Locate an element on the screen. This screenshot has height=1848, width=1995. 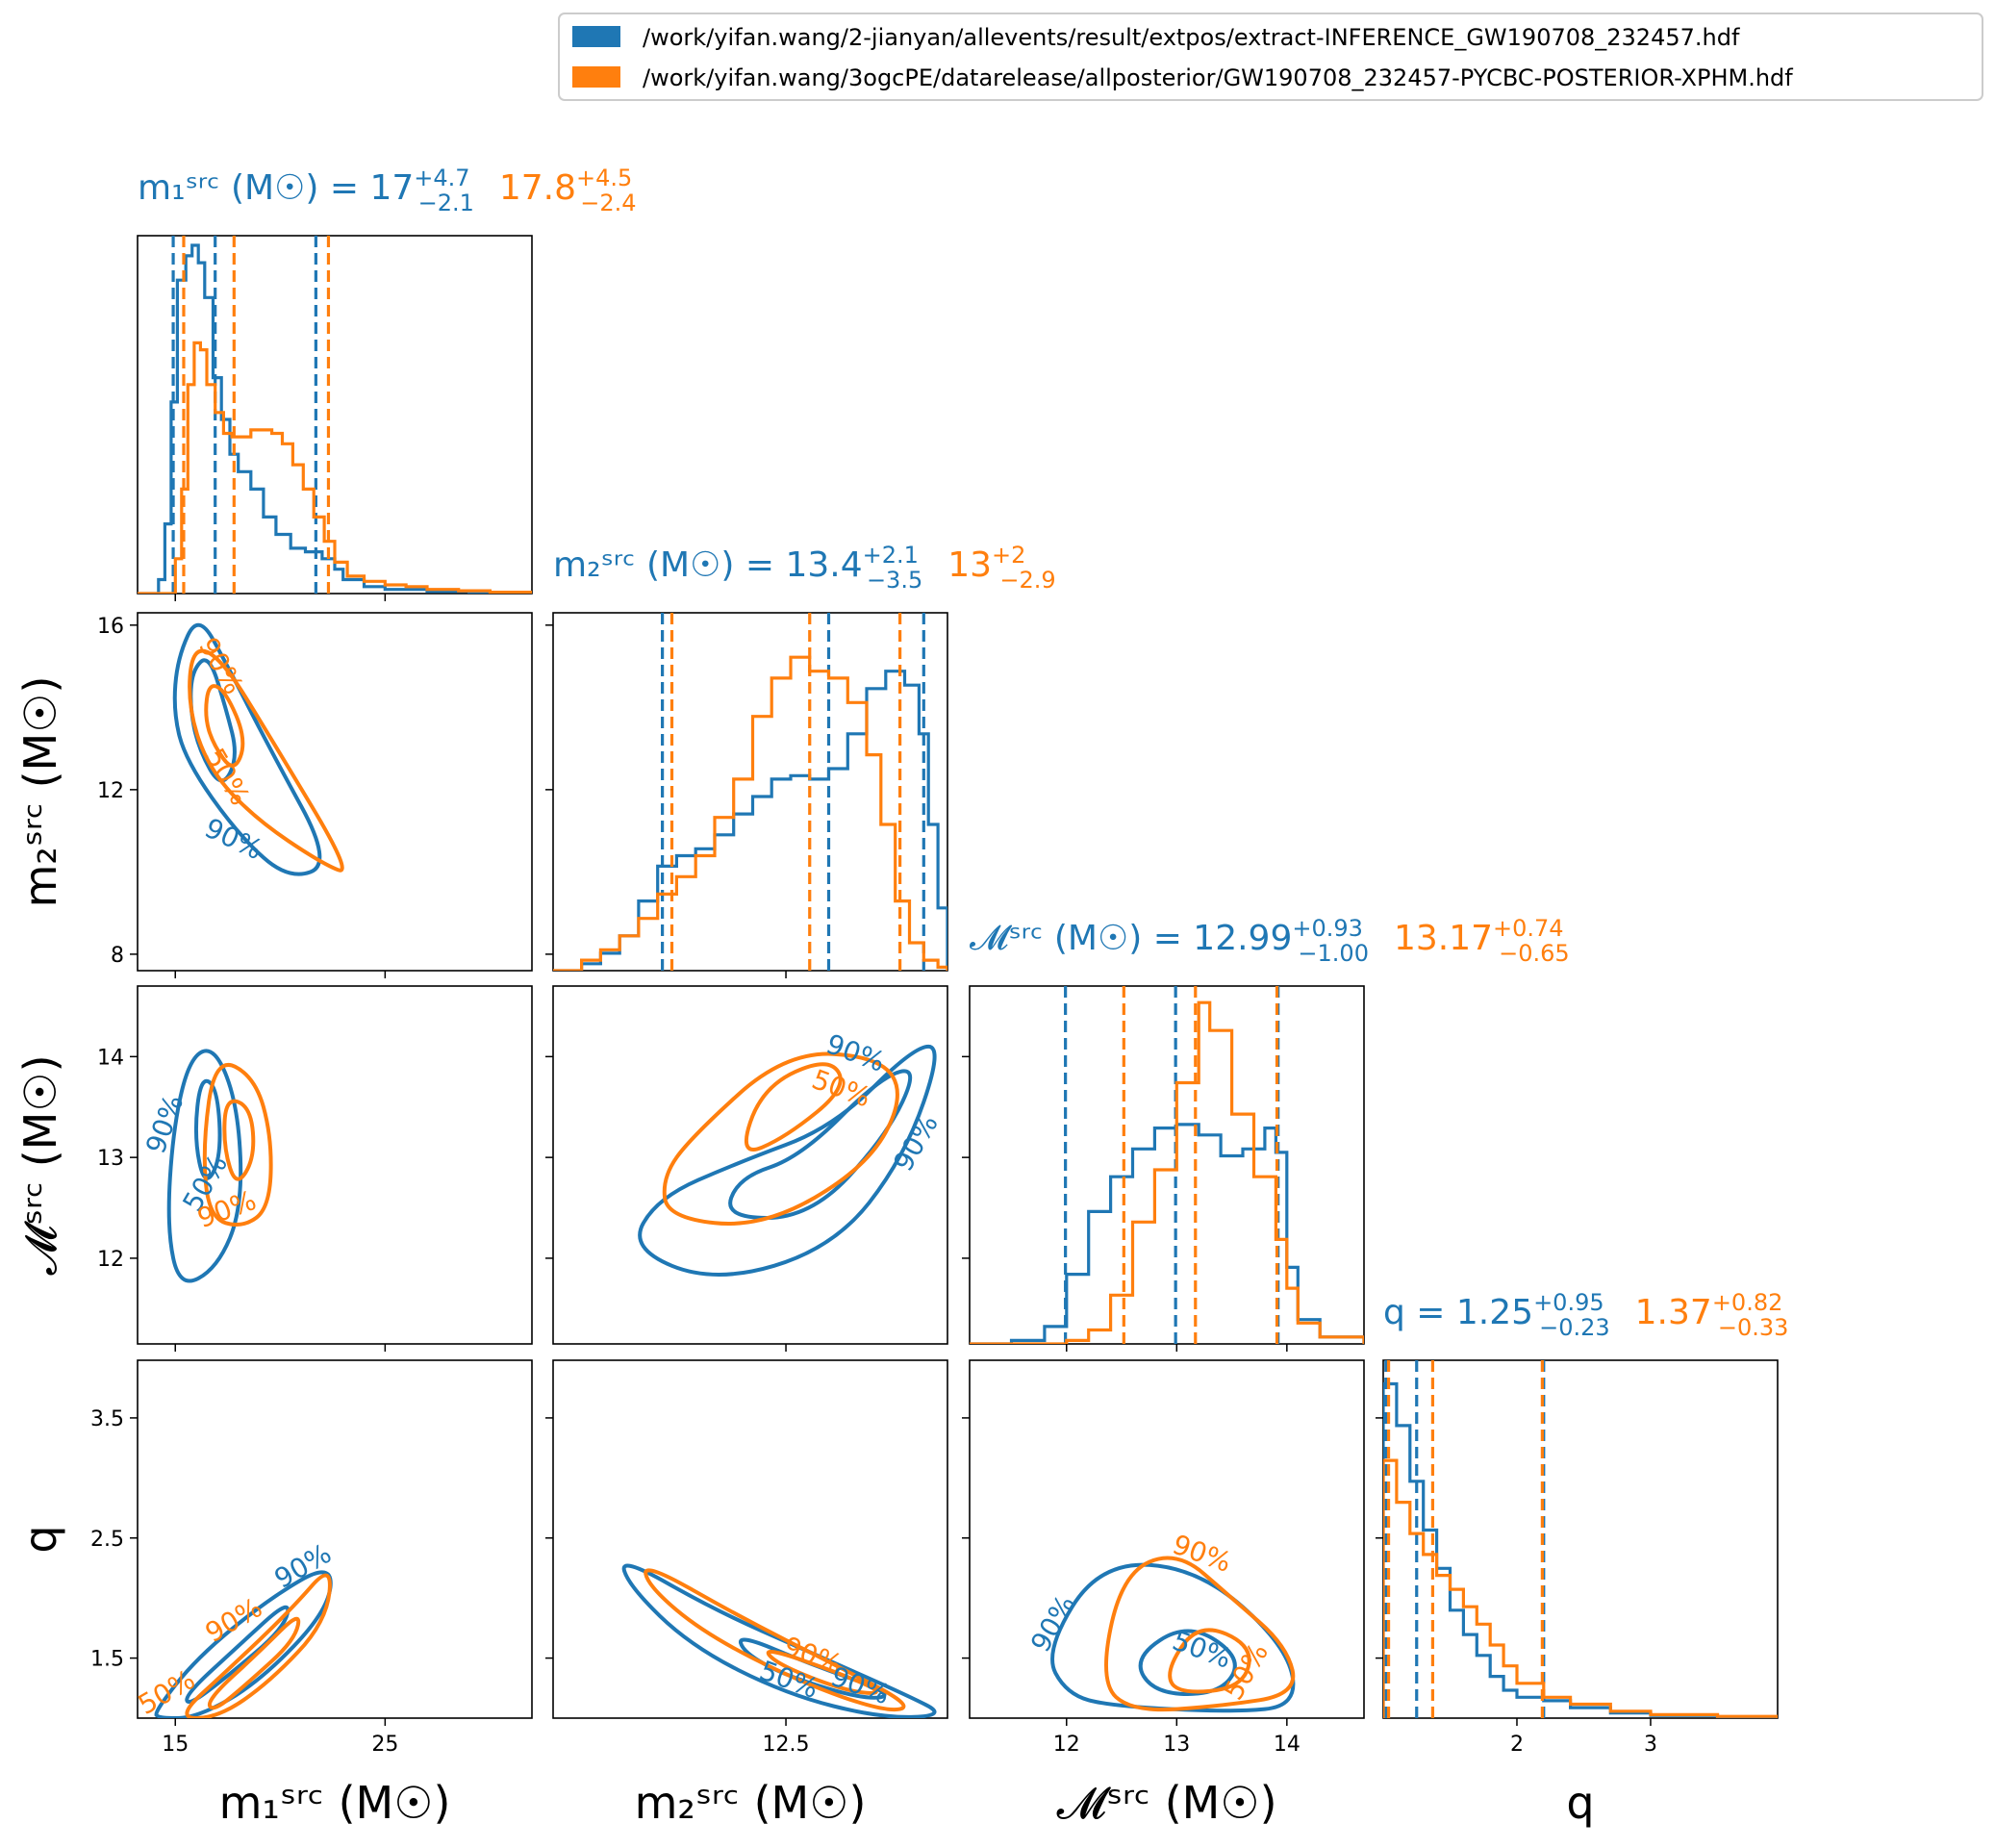
y-tick-label-3-0: 1.5 is located at coordinates (107, 1660).